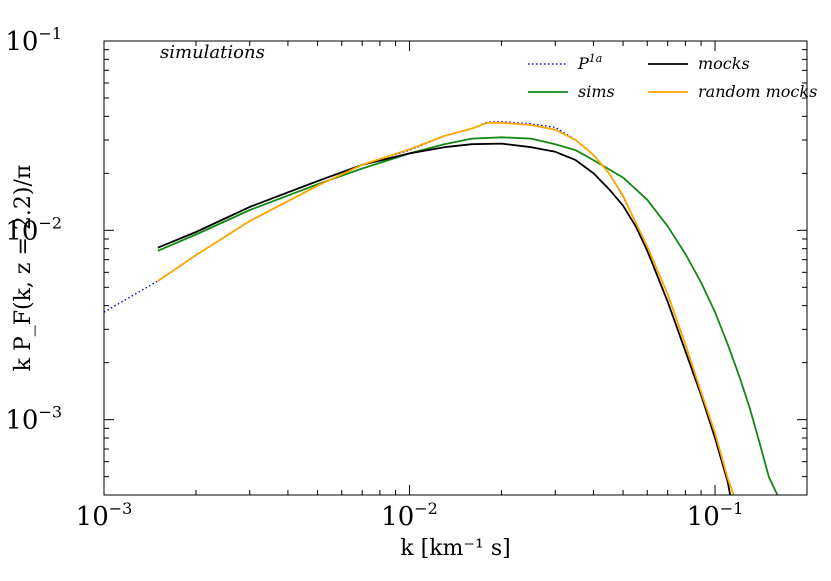 The image size is (831, 581). Describe the element at coordinates (212, 52) in the screenshot. I see `chart-title: simulations` at that location.